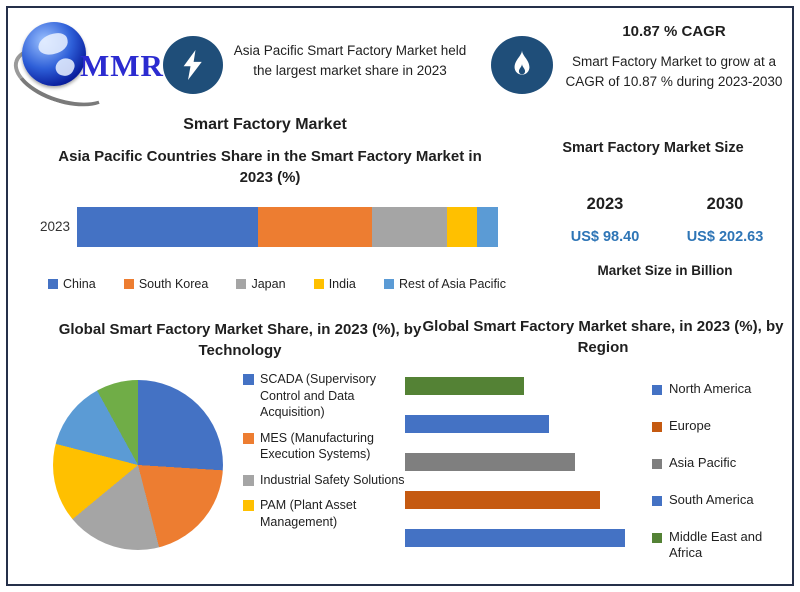 Image resolution: width=800 pixels, height=592 pixels. Describe the element at coordinates (173, 284) in the screenshot. I see `legend-label: South Korea` at that location.